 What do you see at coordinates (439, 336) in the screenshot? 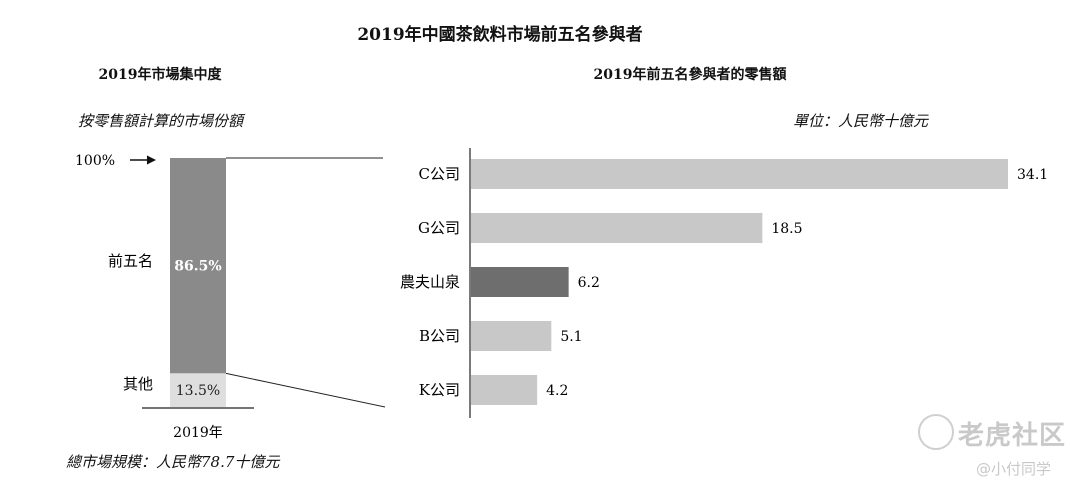
I see `category-label-4: B公司` at bounding box center [439, 336].